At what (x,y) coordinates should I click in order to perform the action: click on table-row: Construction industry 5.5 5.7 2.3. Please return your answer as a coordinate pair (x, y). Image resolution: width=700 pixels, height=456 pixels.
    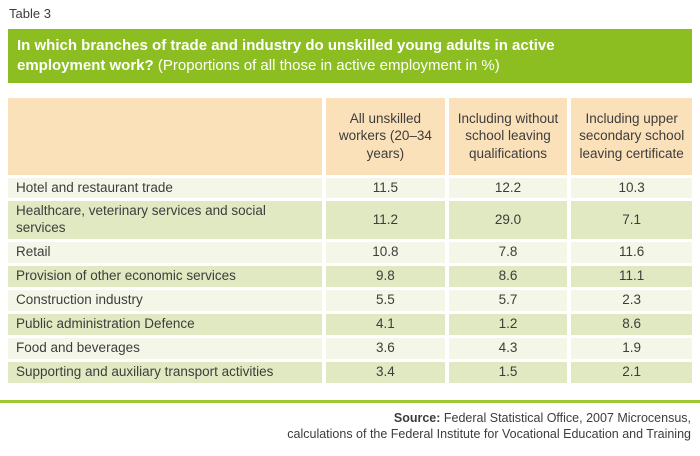
    Looking at the image, I should click on (350, 299).